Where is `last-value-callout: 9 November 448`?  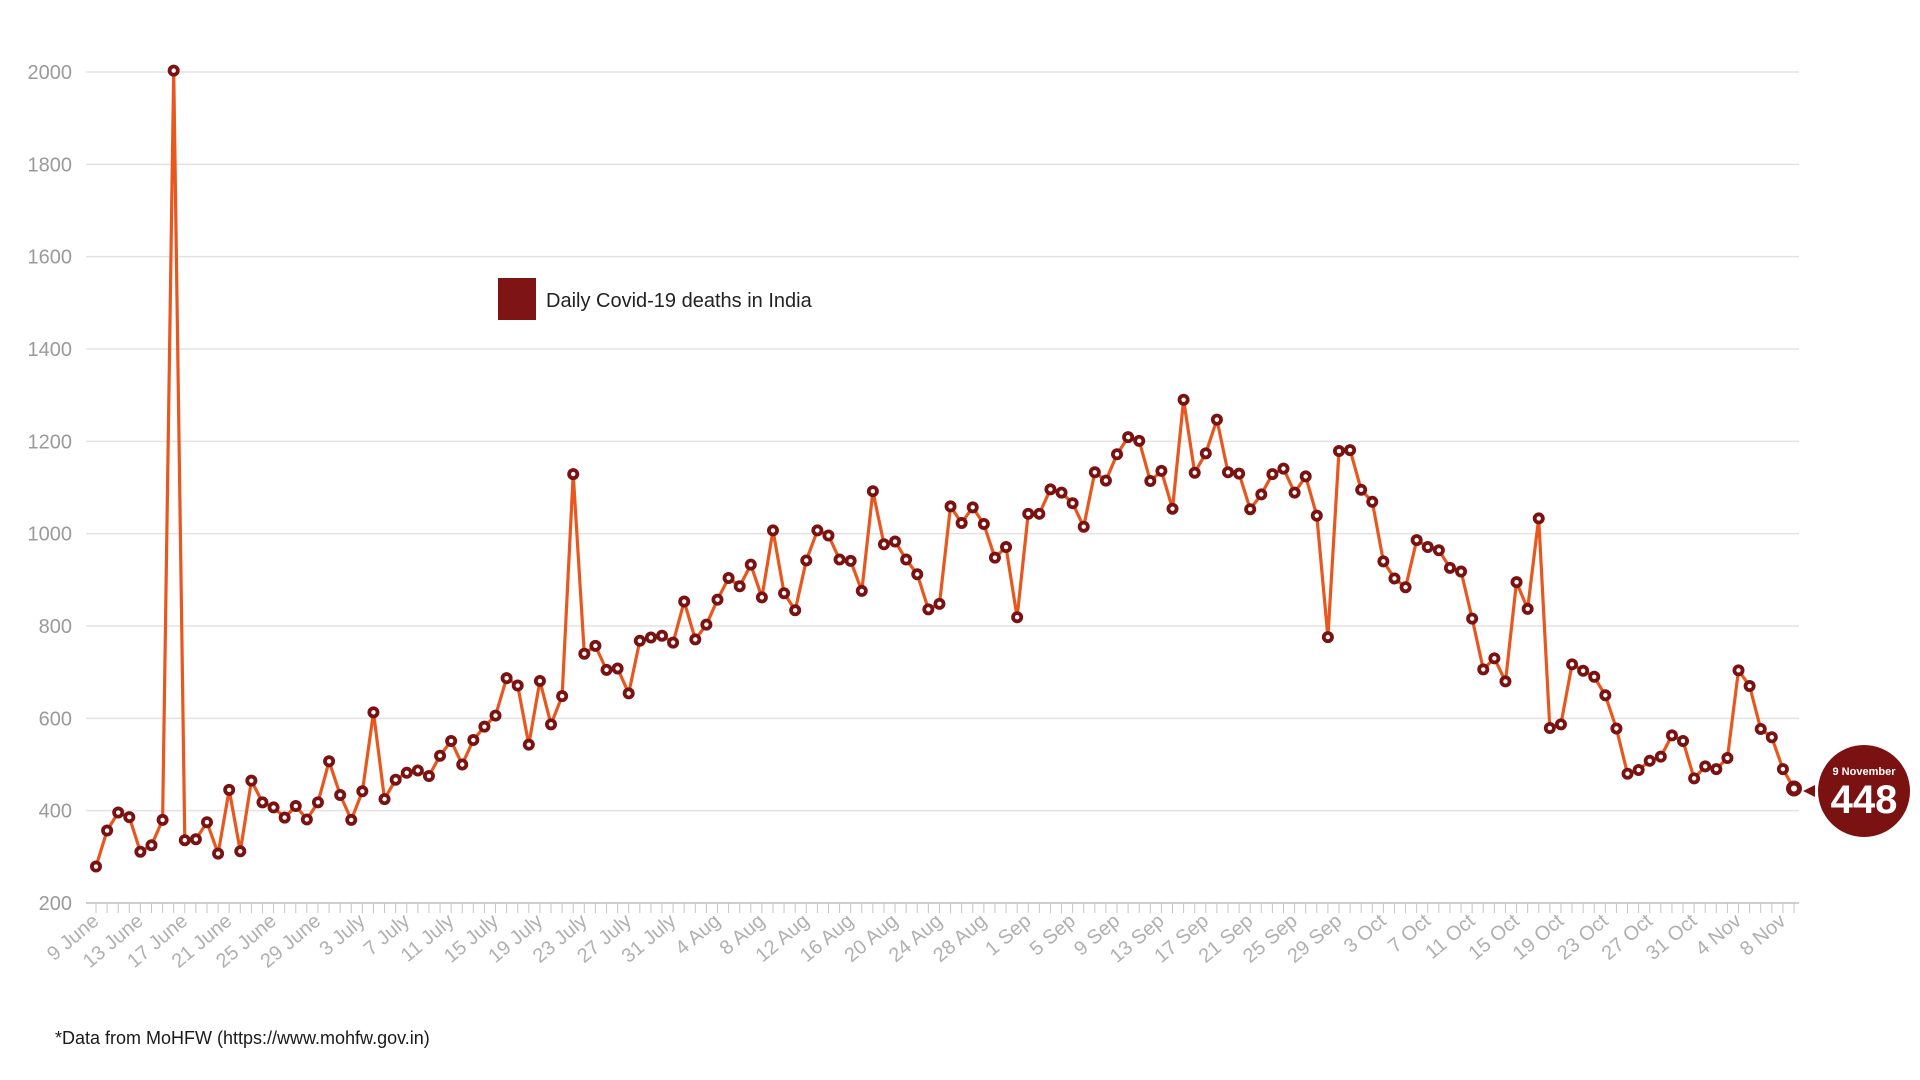 last-value-callout: 9 November 448 is located at coordinates (1856, 791).